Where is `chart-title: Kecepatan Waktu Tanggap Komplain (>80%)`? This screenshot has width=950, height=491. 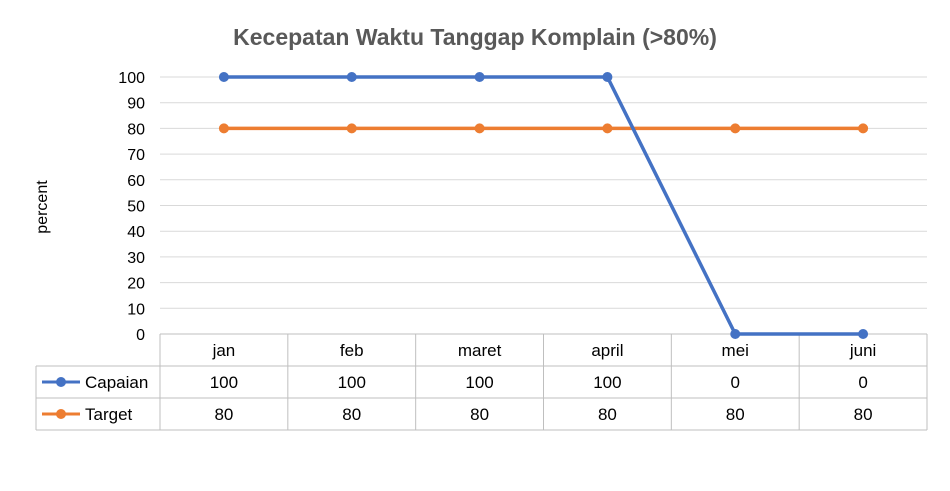 chart-title: Kecepatan Waktu Tanggap Komplain (>80%) is located at coordinates (475, 37).